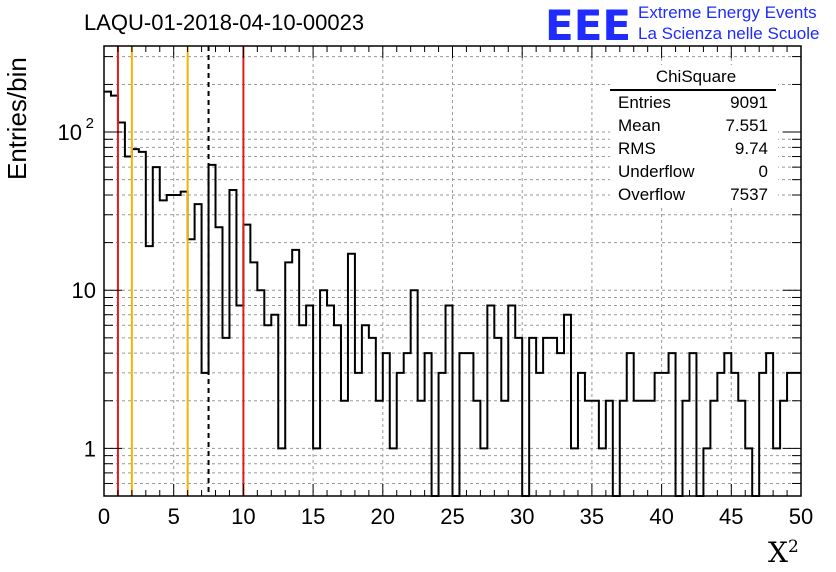  I want to click on stats-label: Underflow, so click(656, 171).